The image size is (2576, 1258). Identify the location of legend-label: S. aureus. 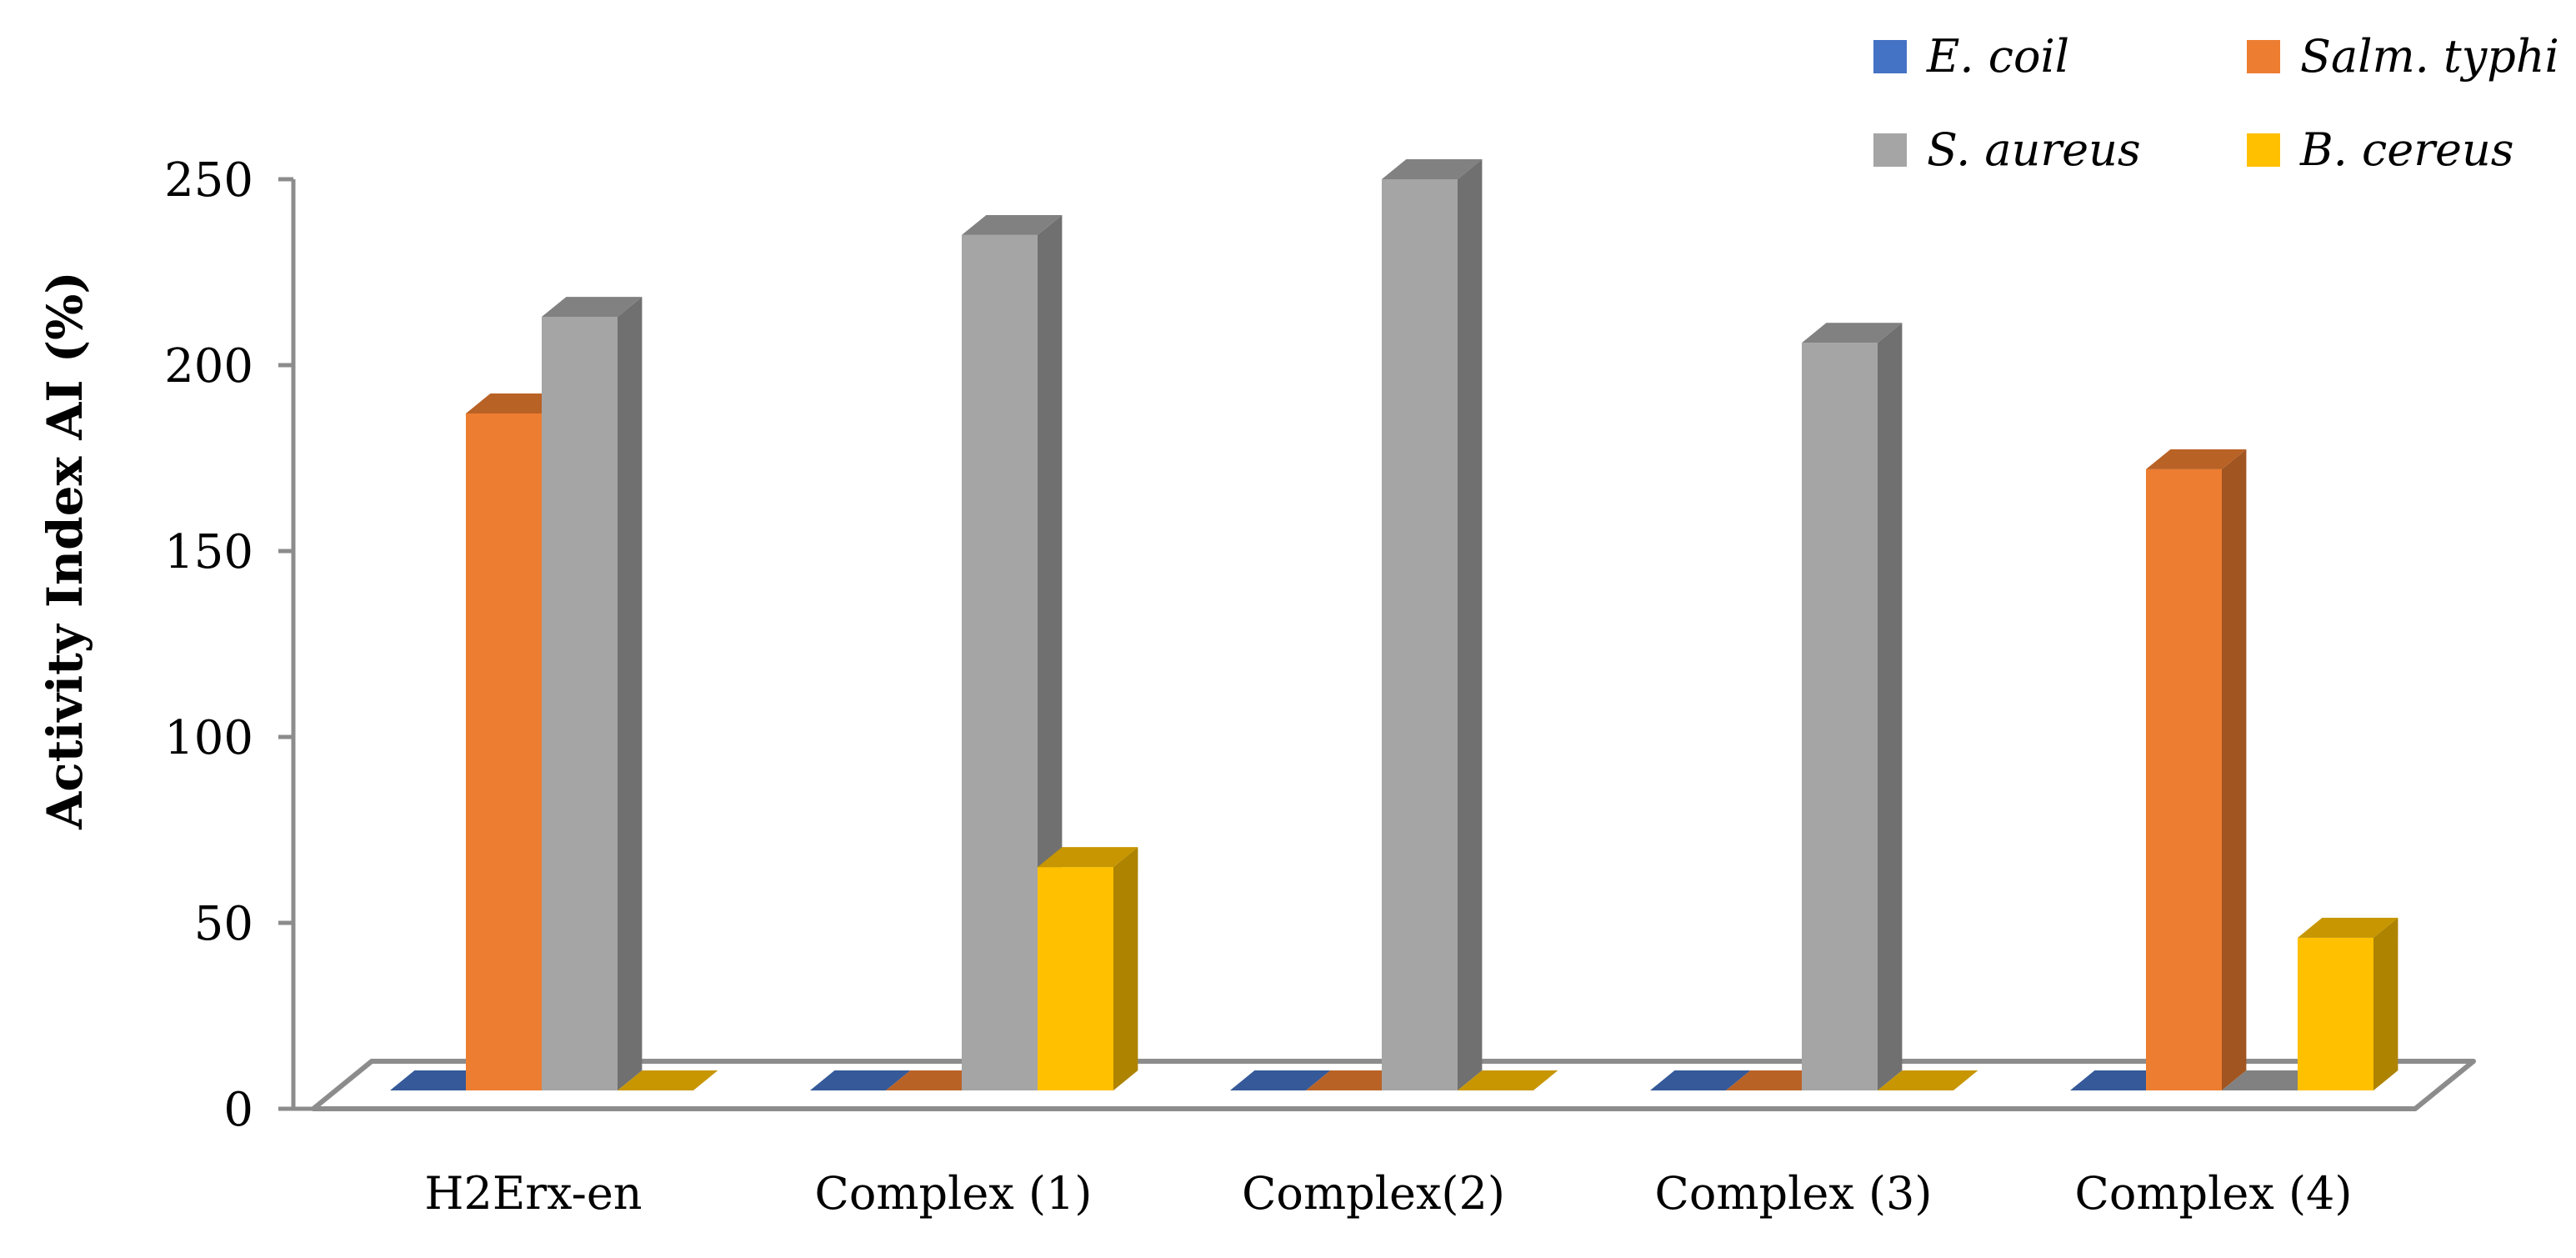
(2034, 149).